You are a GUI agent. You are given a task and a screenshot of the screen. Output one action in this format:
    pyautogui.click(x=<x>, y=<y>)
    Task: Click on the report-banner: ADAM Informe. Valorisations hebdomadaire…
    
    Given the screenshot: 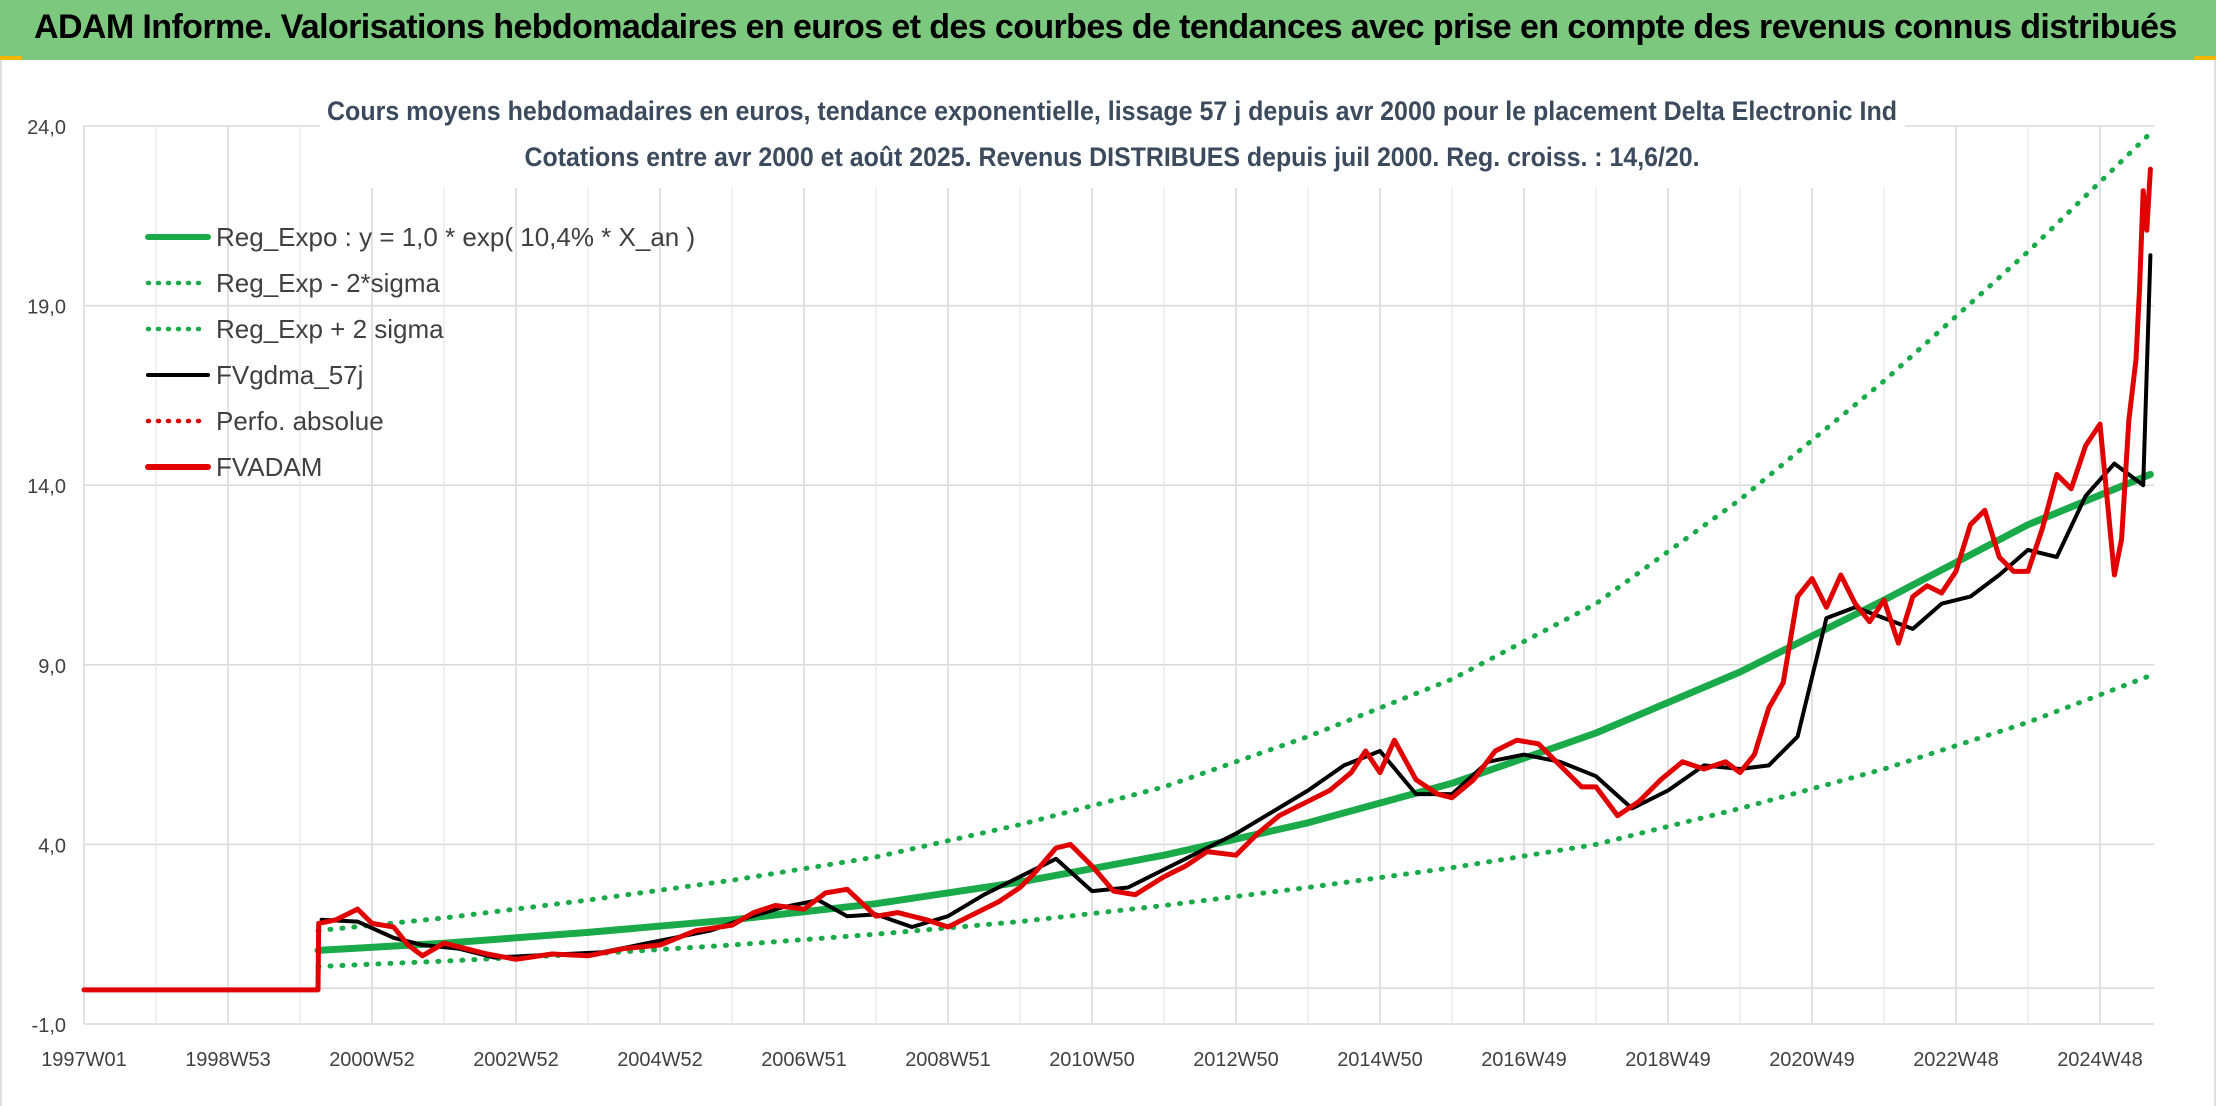 What is the action you would take?
    pyautogui.click(x=1108, y=30)
    